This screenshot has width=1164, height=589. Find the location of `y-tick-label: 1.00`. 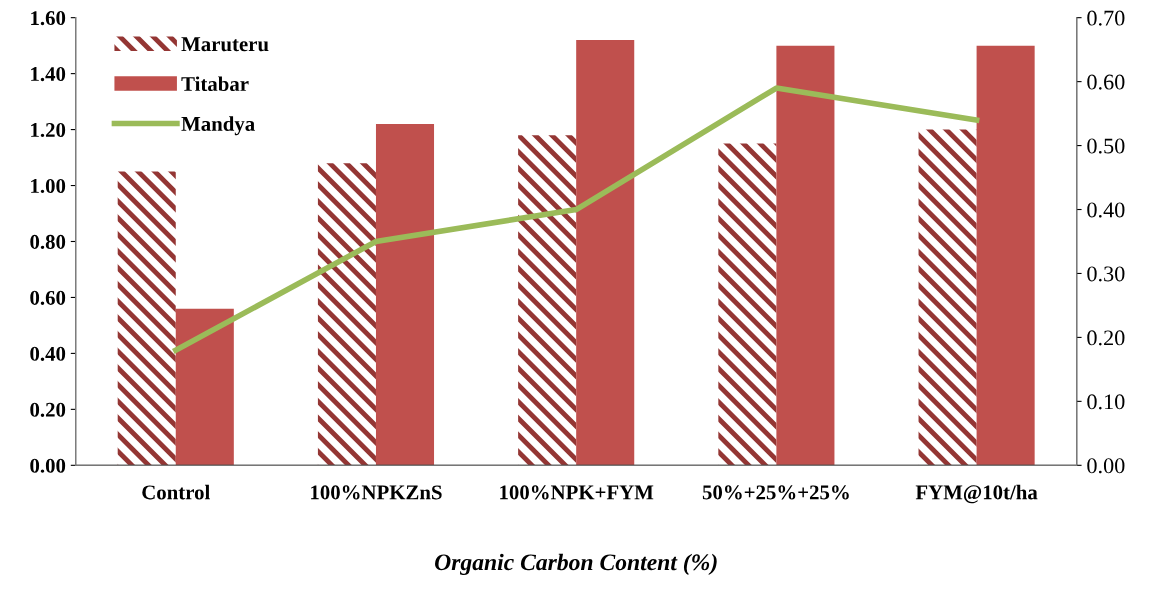

y-tick-label: 1.00 is located at coordinates (48, 186).